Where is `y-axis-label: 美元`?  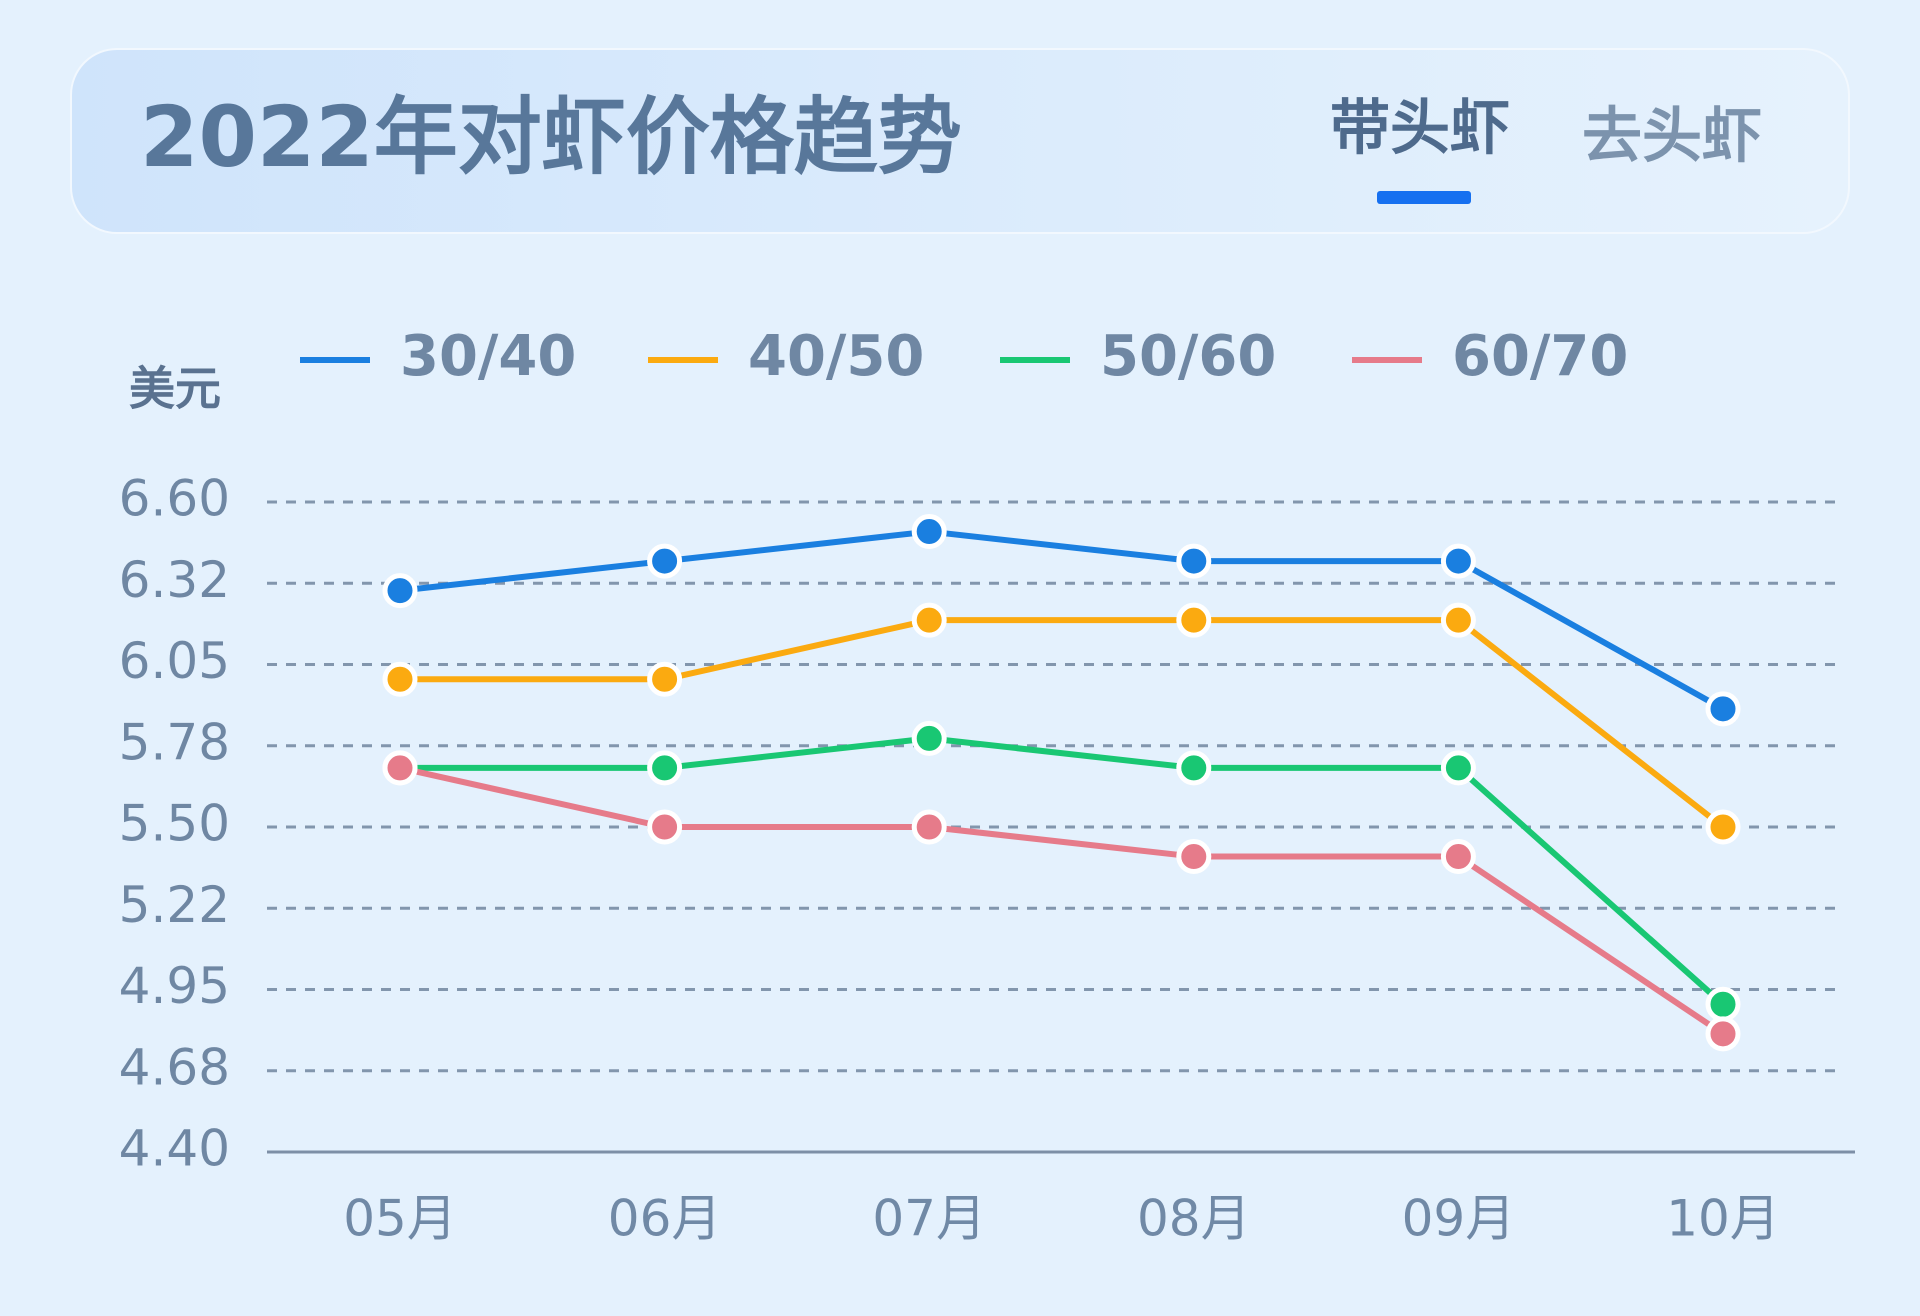 y-axis-label: 美元 is located at coordinates (175, 389).